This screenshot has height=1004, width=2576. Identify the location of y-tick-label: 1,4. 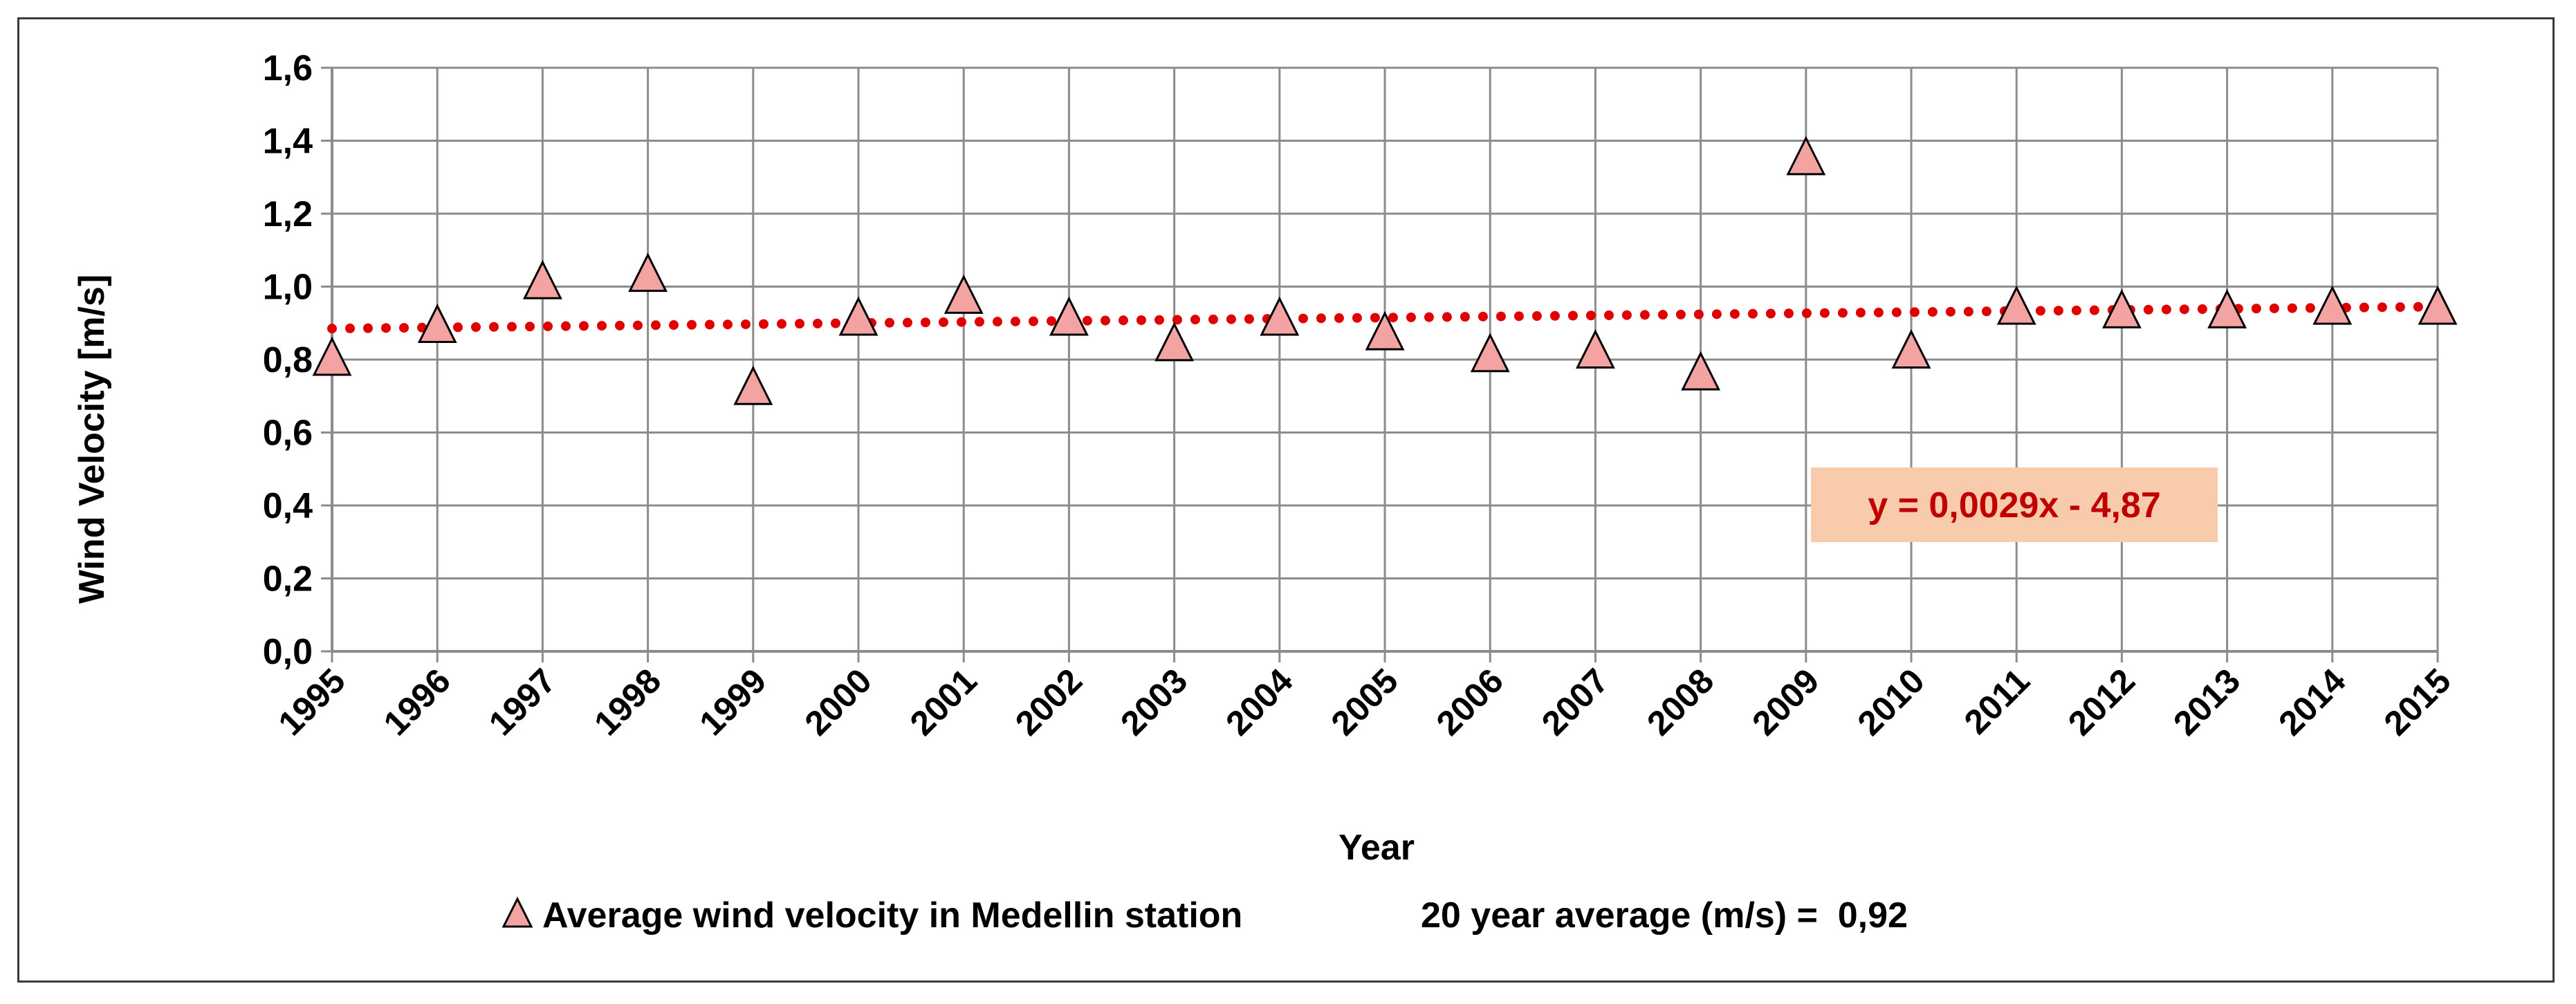
(288, 142).